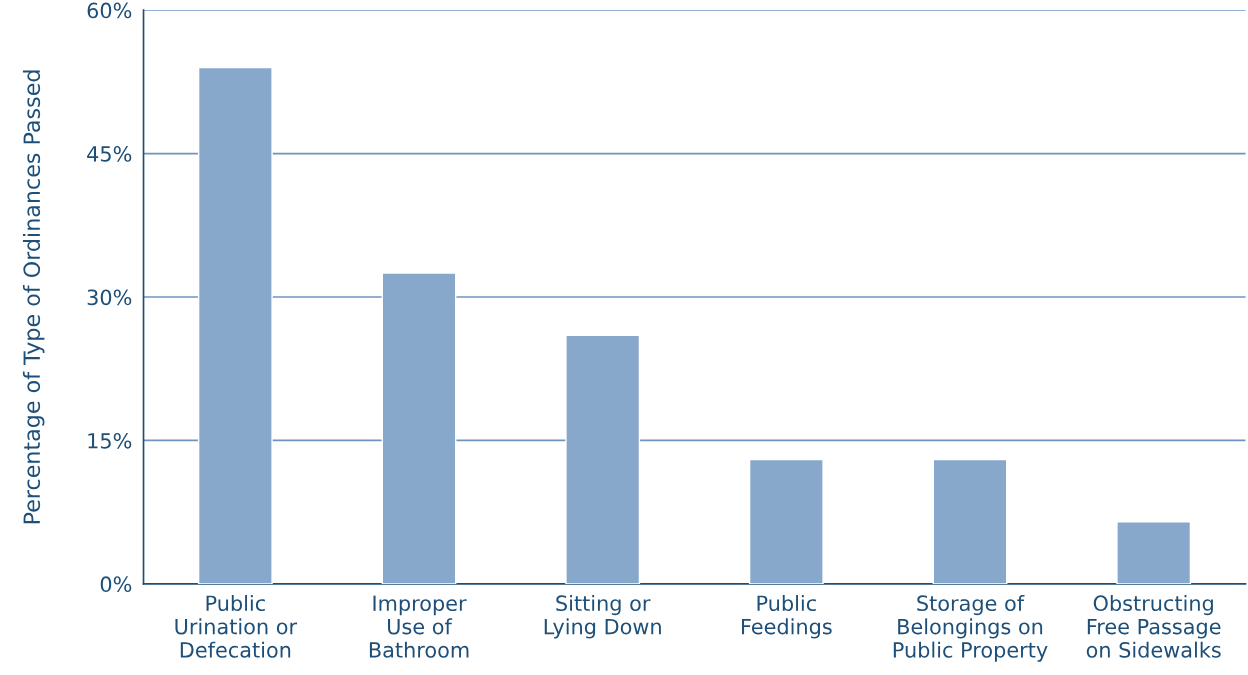  Describe the element at coordinates (33, 297) in the screenshot. I see `y-axis-title: Percentage of Type of Ordinances Passed` at that location.